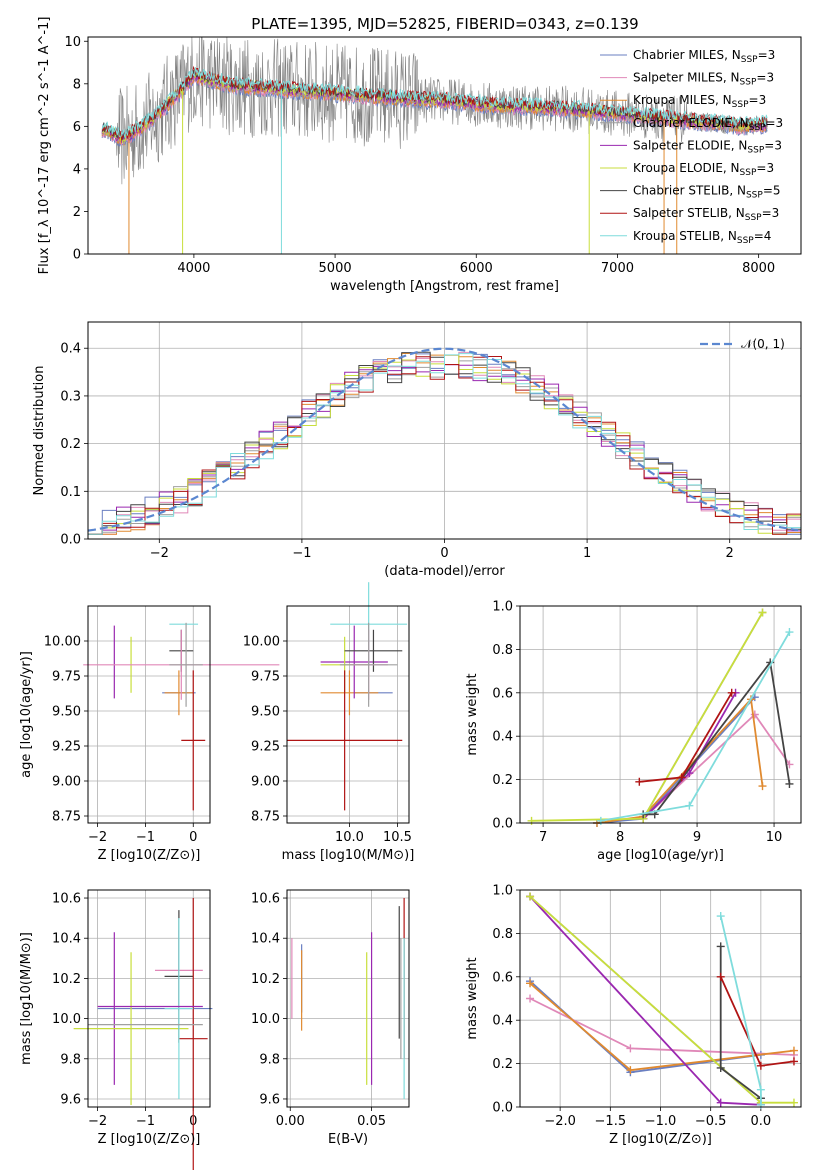  What do you see at coordinates (472, 714) in the screenshot?
I see `y-axis-label: mass weight` at bounding box center [472, 714].